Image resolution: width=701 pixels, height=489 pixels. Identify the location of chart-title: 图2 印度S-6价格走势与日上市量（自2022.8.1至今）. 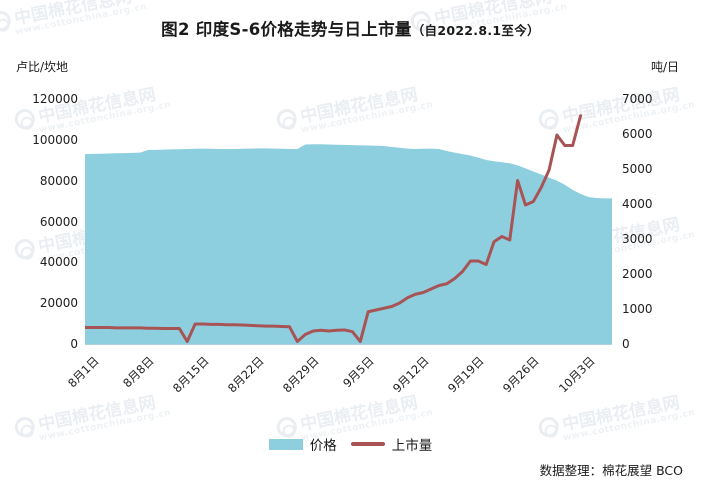
(350, 28).